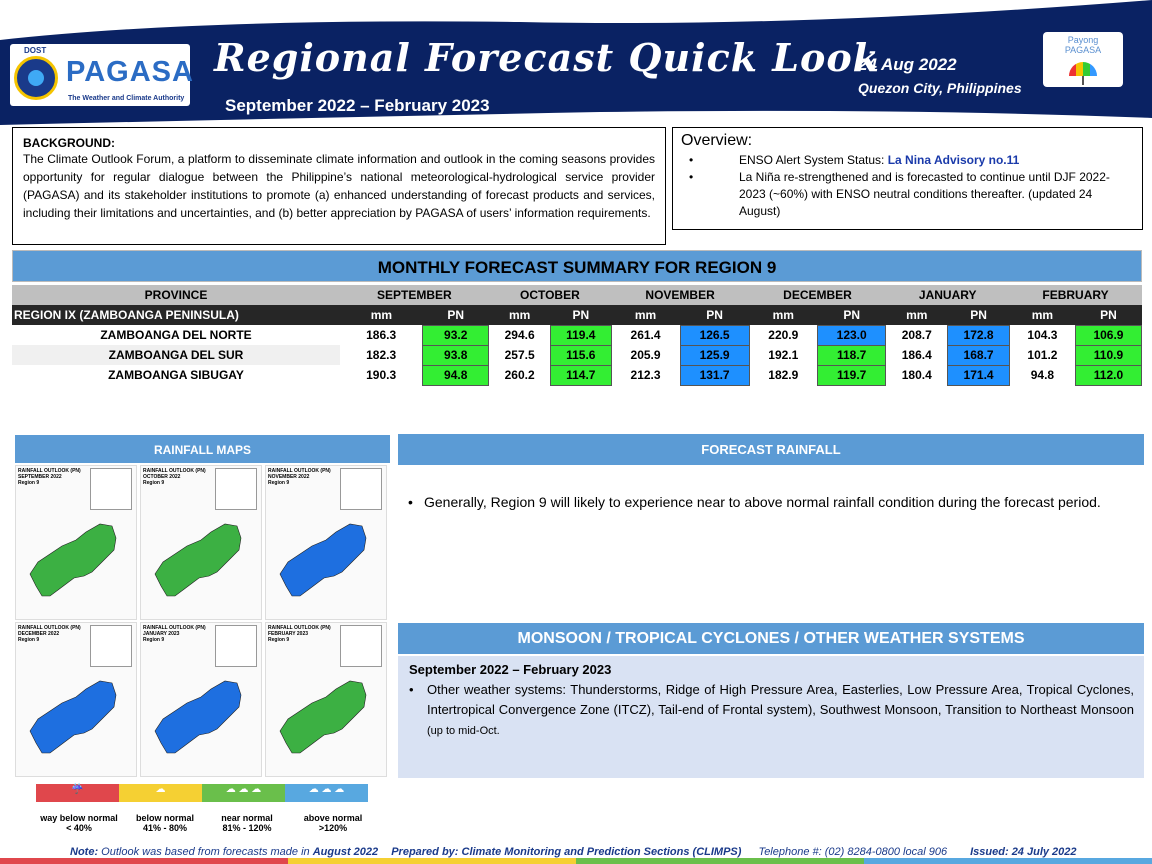 This screenshot has height=864, width=1152. What do you see at coordinates (577, 266) in the screenshot?
I see `summary-title: MONTHLY FORECAST SUMMARY FOR REGION 9` at bounding box center [577, 266].